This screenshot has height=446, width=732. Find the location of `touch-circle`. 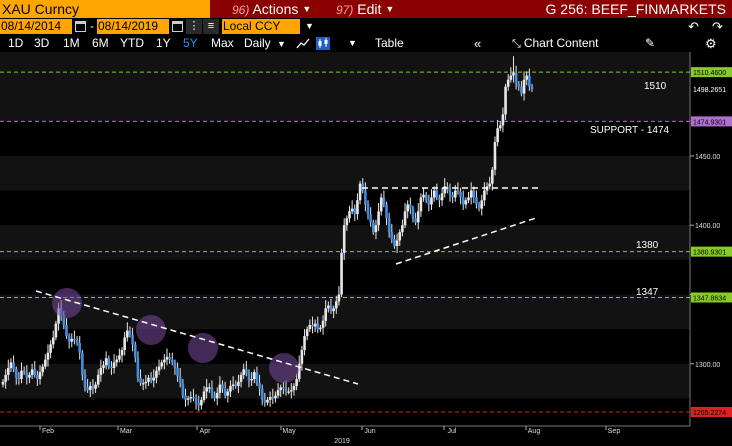

touch-circle is located at coordinates (203, 348).